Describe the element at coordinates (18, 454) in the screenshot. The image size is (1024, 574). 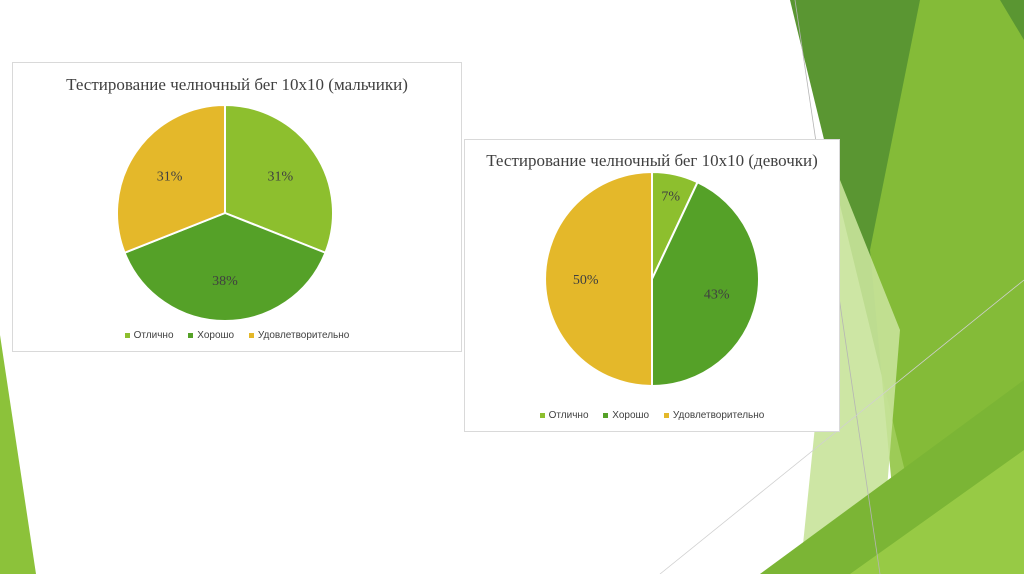
I see `left-green-strip` at that location.